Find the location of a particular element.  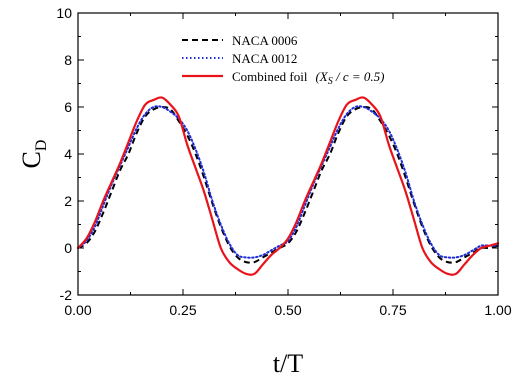

legend-combined-prefix: Combined foil is located at coordinates (270, 76).